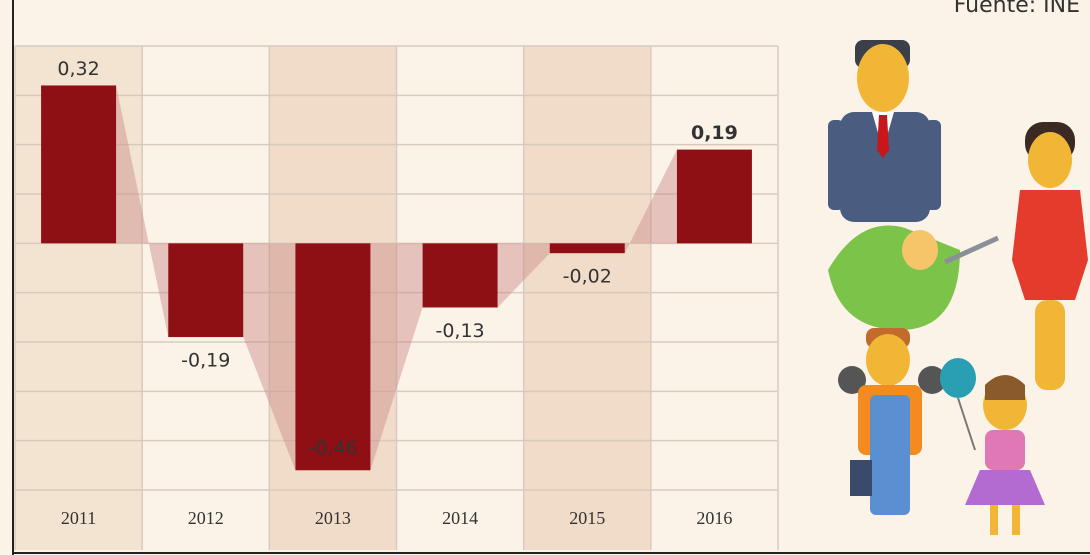 This screenshot has width=1090, height=555. What do you see at coordinates (459, 331) in the screenshot?
I see `value-label: -0,13` at bounding box center [459, 331].